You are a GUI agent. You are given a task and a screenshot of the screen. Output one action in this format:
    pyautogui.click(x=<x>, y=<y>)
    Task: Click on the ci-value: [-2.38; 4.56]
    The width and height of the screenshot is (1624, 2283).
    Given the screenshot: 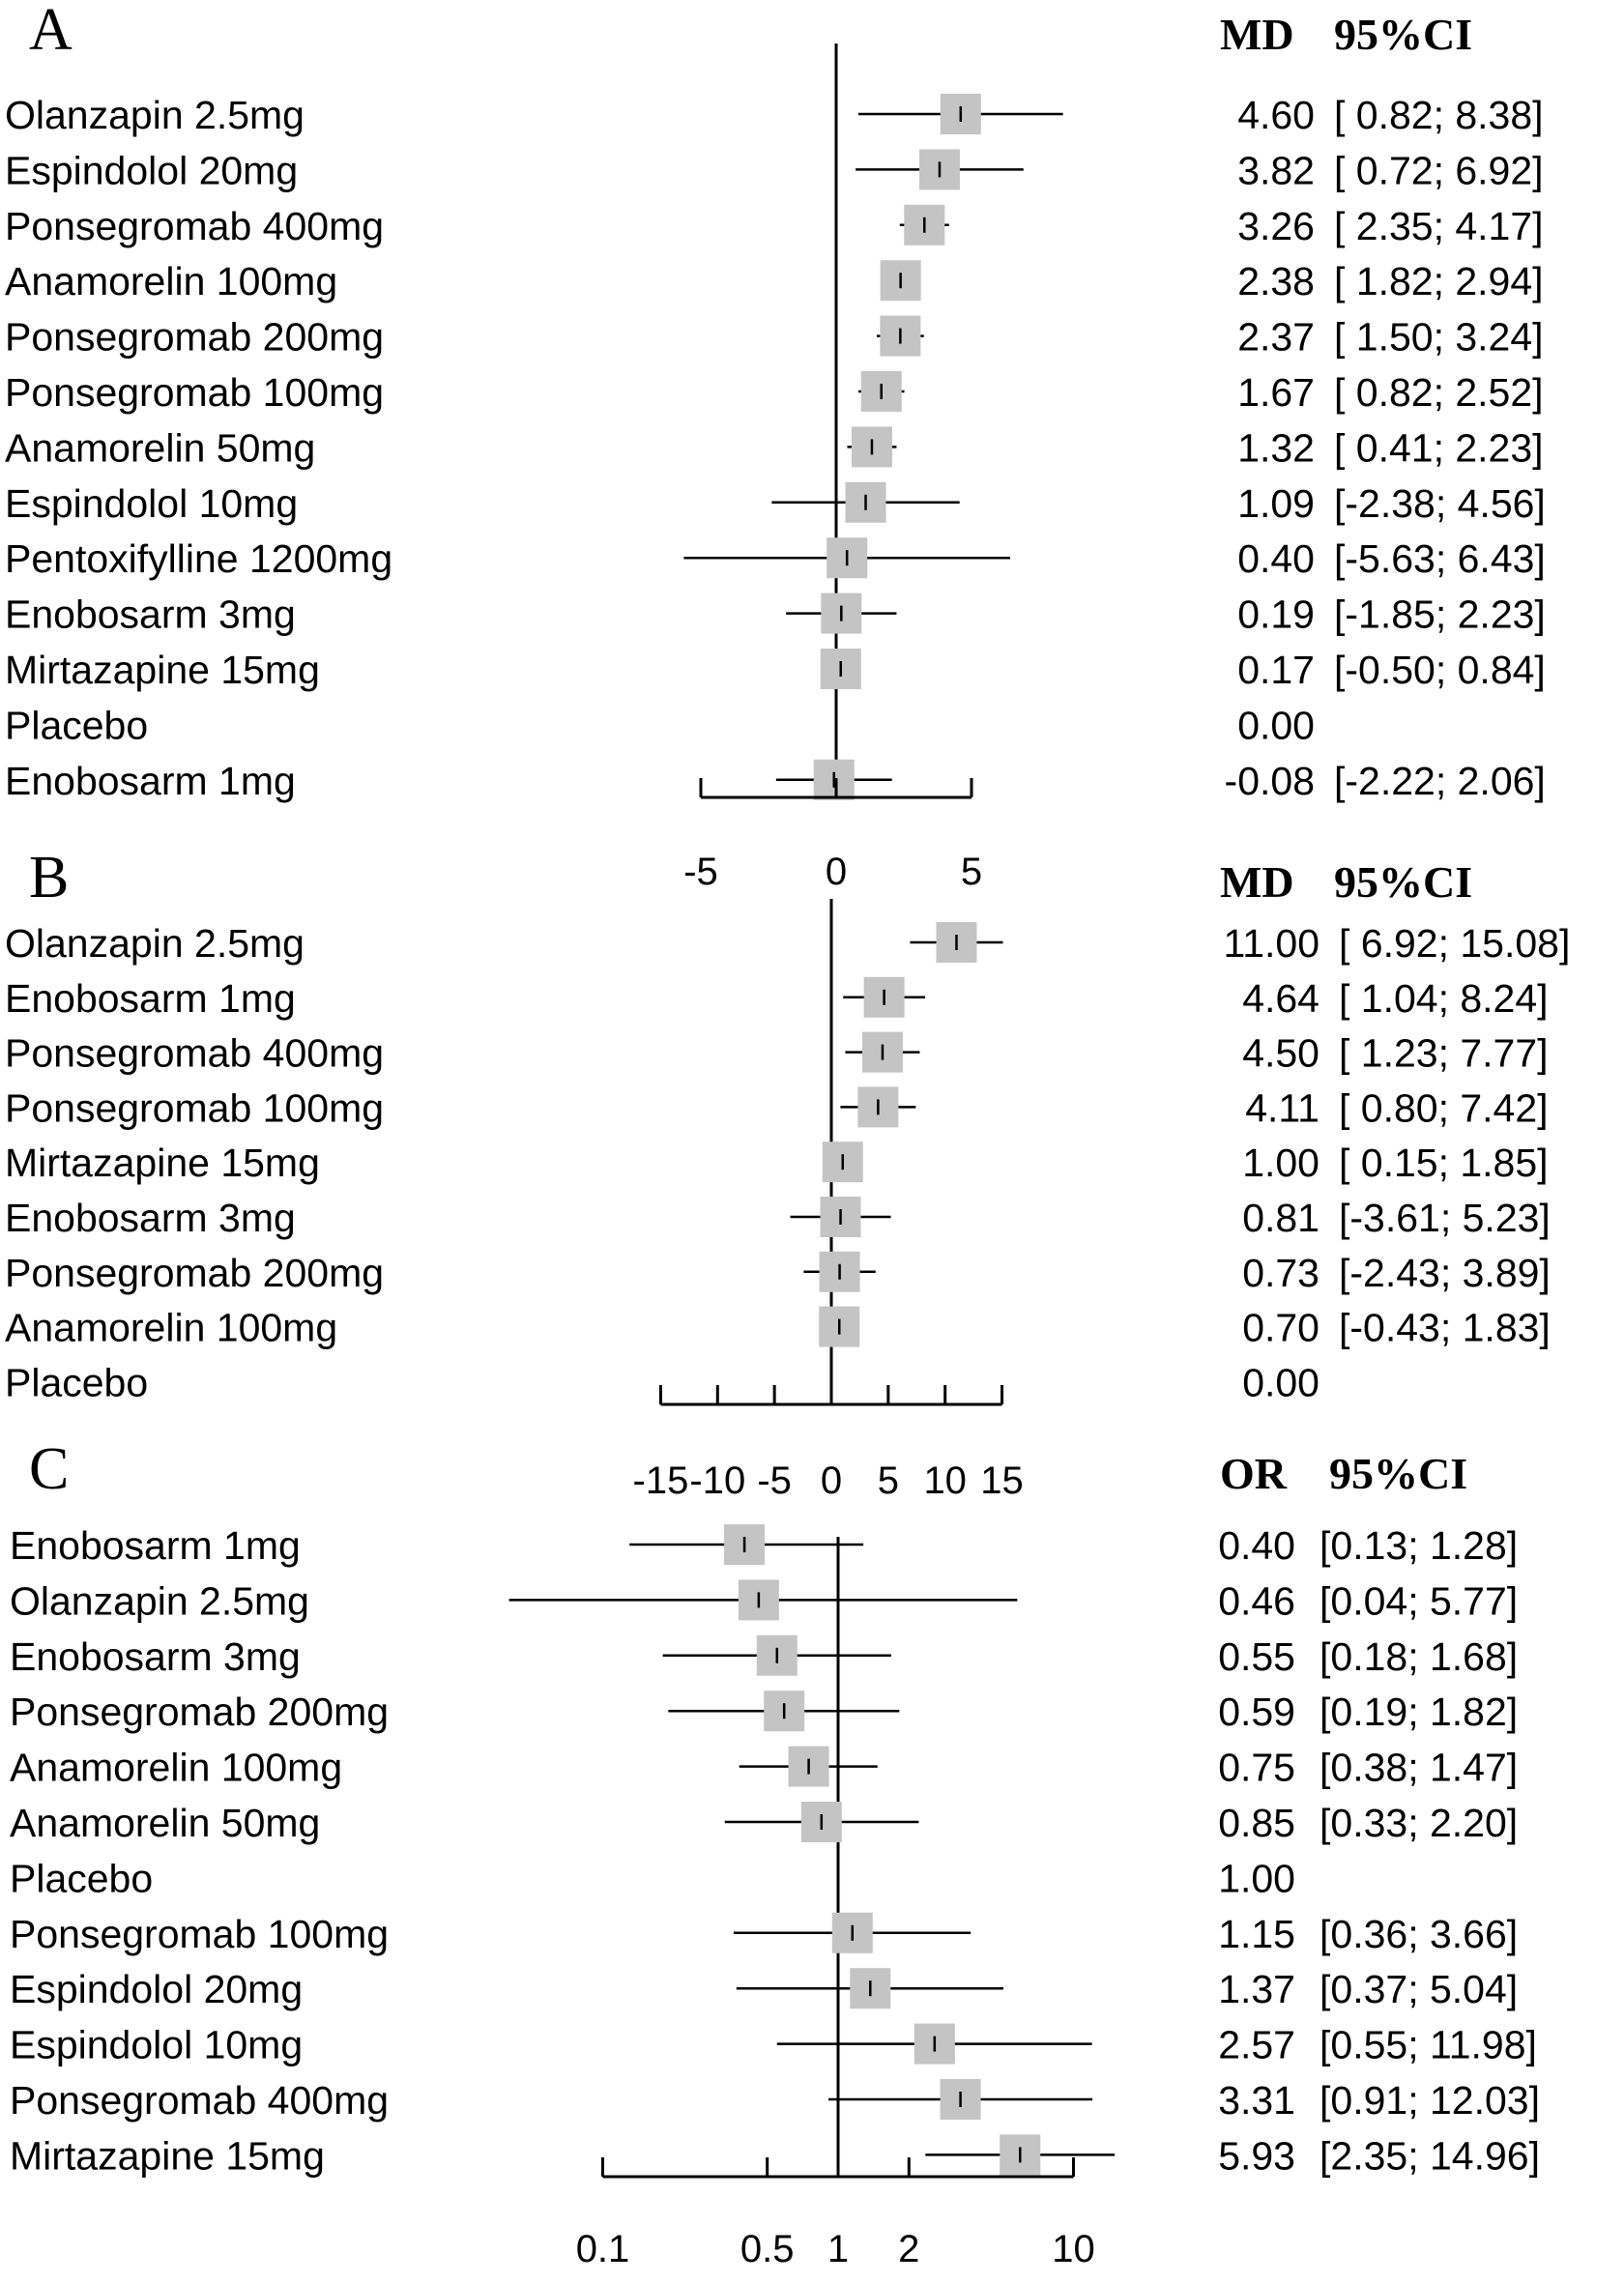 What is the action you would take?
    pyautogui.click(x=1440, y=503)
    